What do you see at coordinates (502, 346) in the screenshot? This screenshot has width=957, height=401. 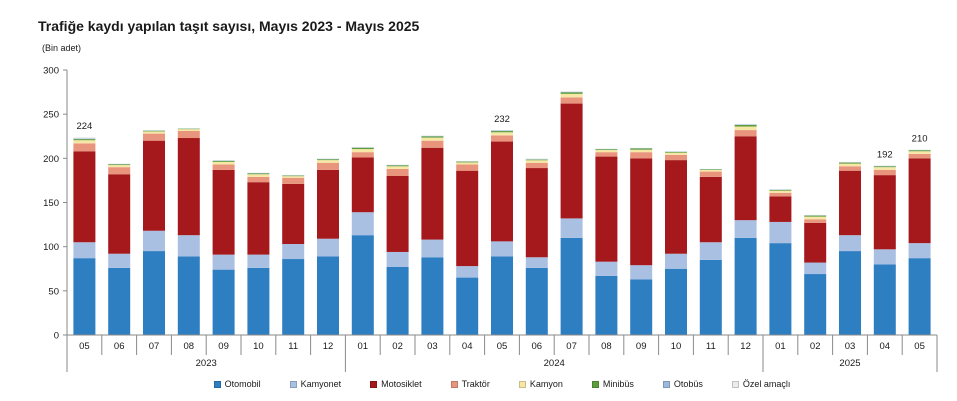 I see `x-tick-label: 05` at bounding box center [502, 346].